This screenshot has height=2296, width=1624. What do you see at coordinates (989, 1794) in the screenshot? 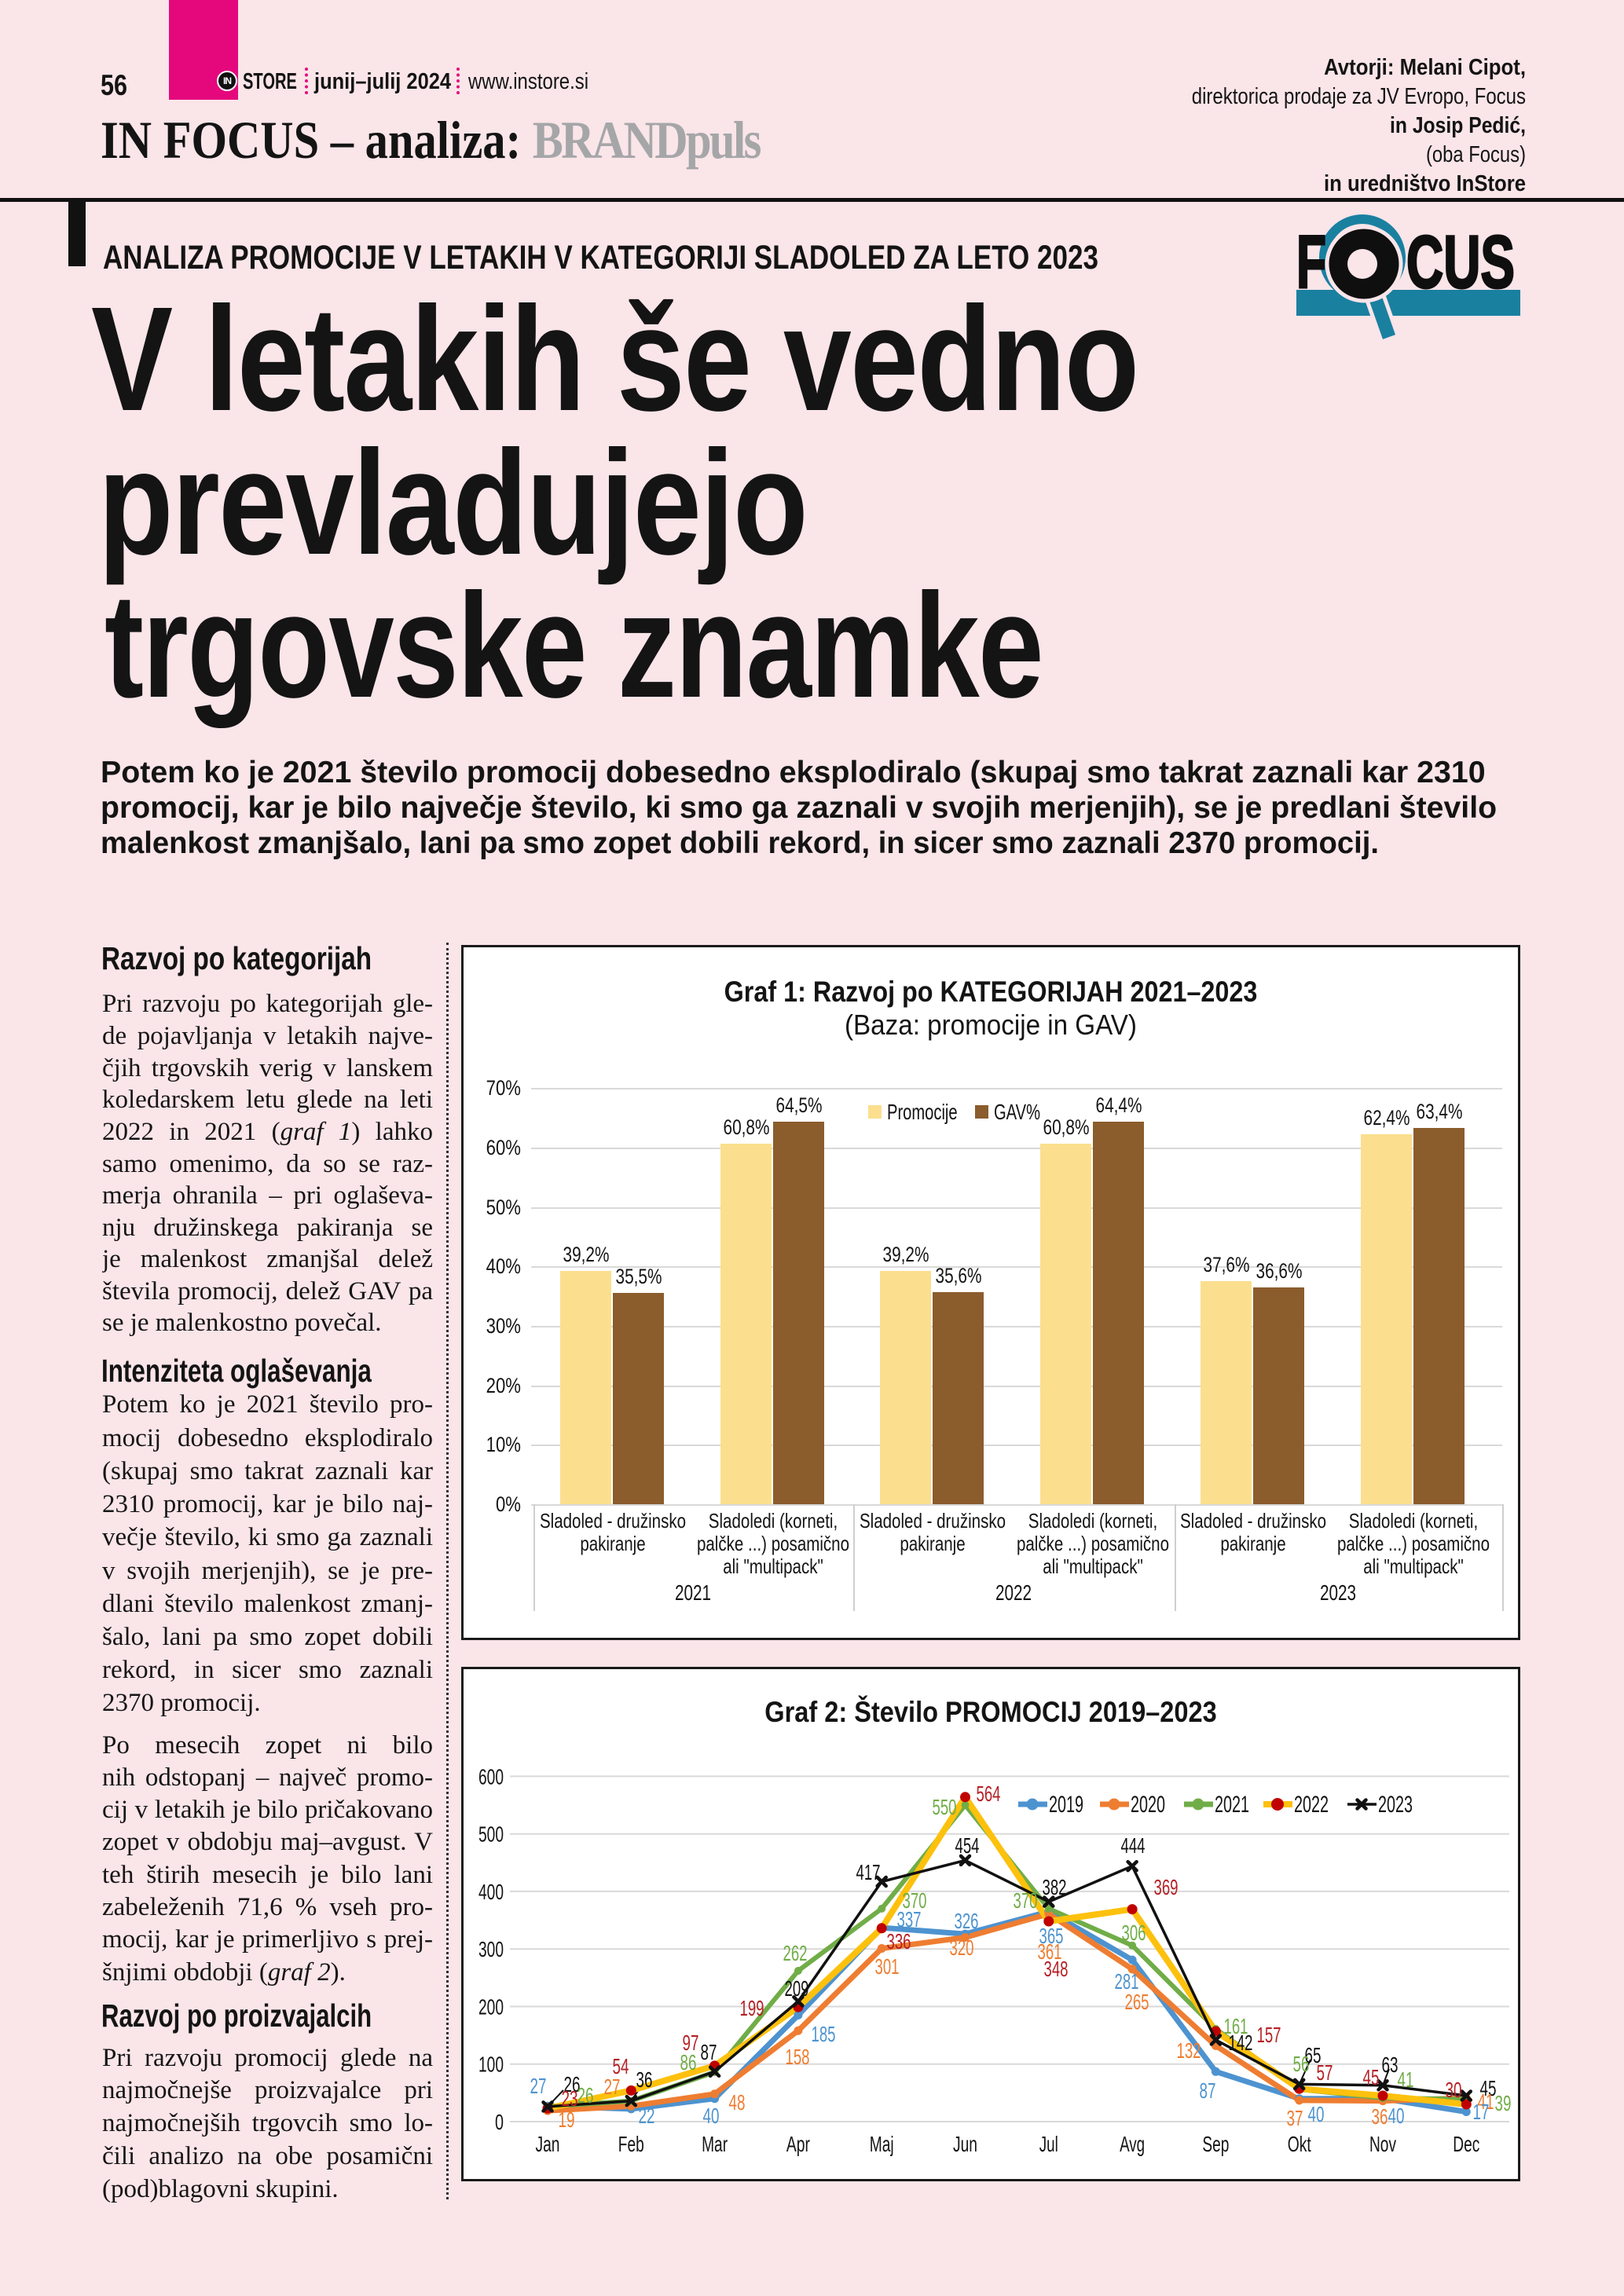
I see `svg-text: 564` at bounding box center [989, 1794].